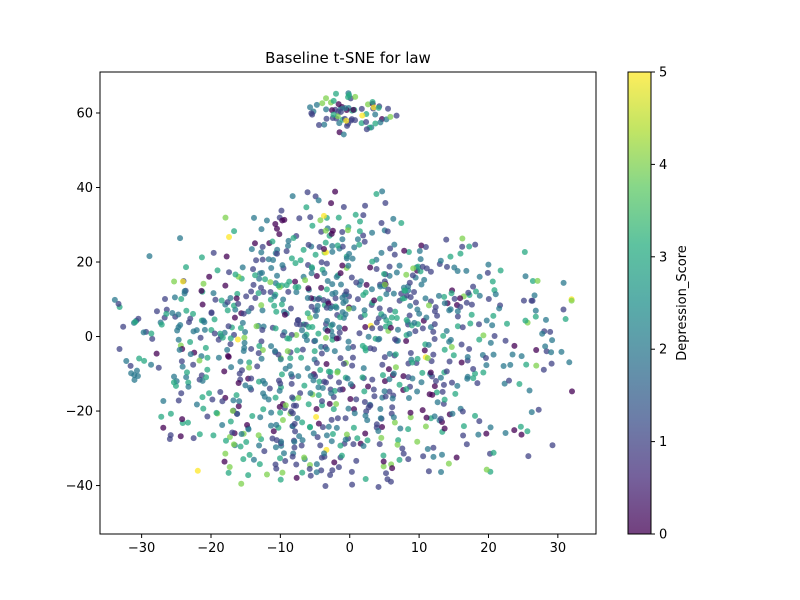  I want to click on y-tick-label: 0, so click(89, 337).